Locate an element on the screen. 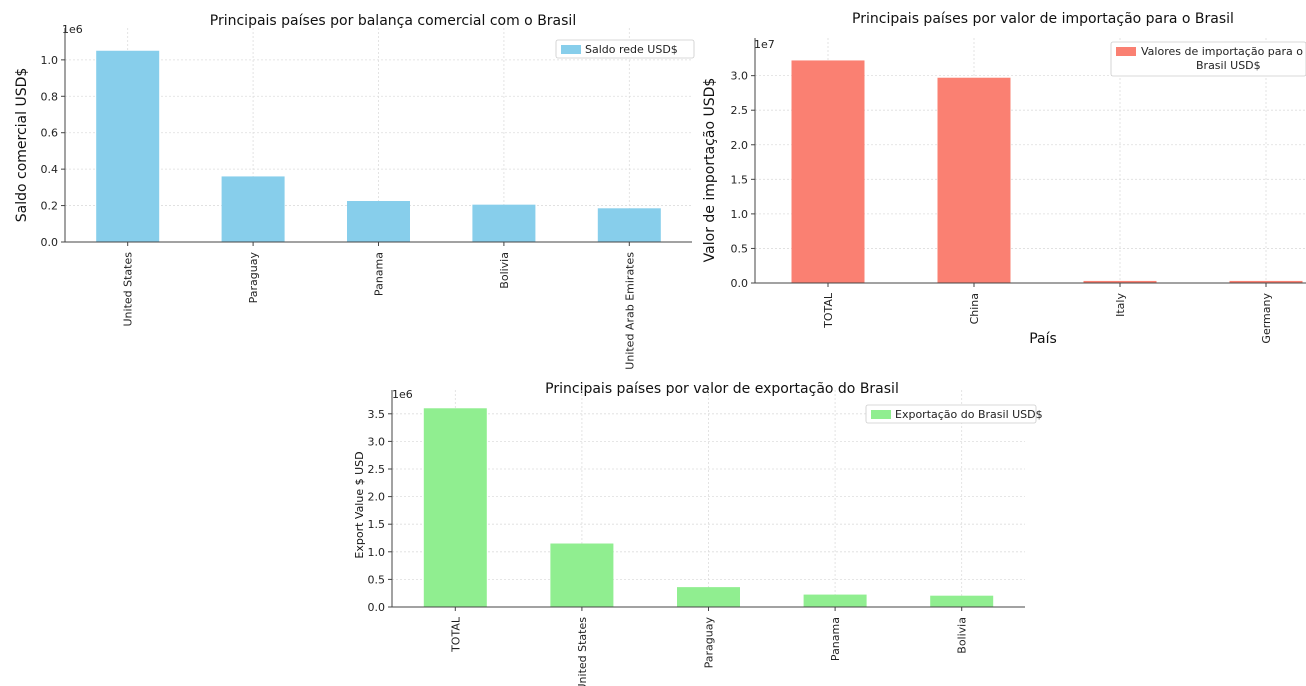  y-tick-label: 0.4 is located at coordinates (50, 169).